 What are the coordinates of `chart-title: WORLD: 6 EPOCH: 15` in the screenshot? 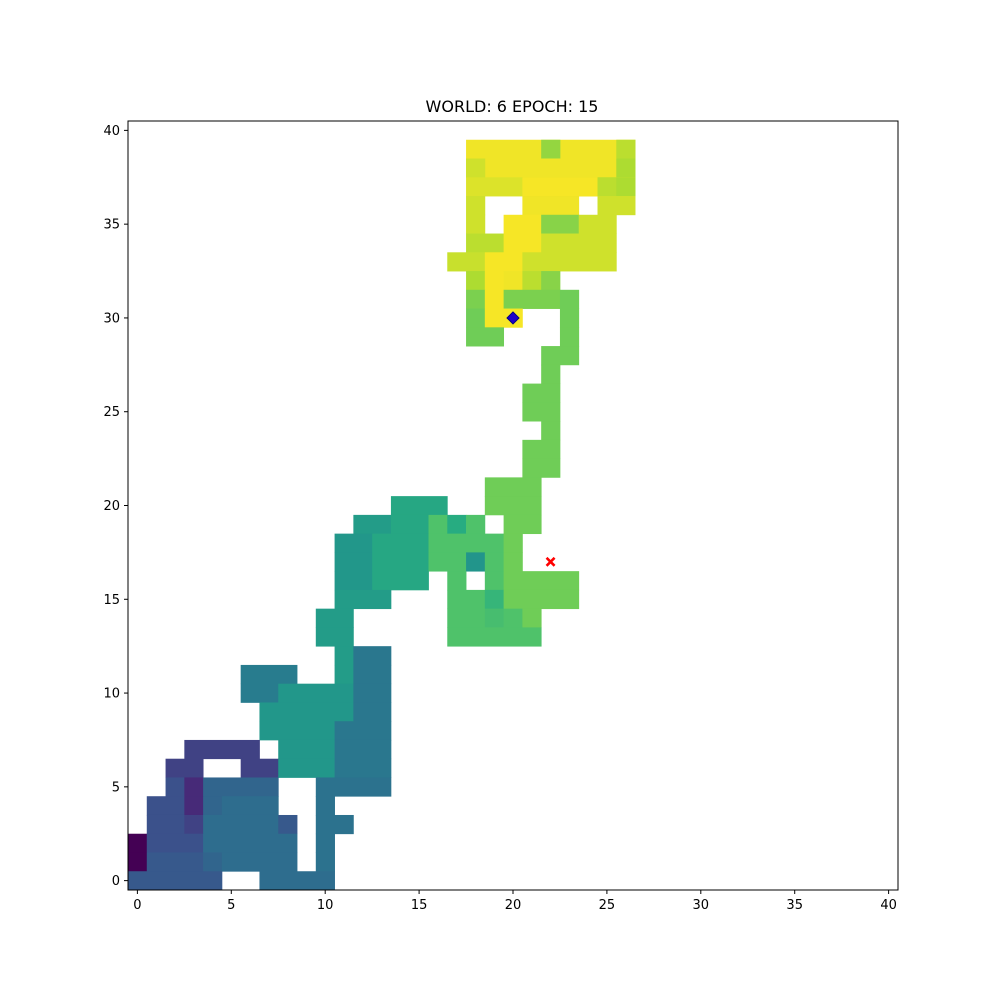 It's located at (512, 106).